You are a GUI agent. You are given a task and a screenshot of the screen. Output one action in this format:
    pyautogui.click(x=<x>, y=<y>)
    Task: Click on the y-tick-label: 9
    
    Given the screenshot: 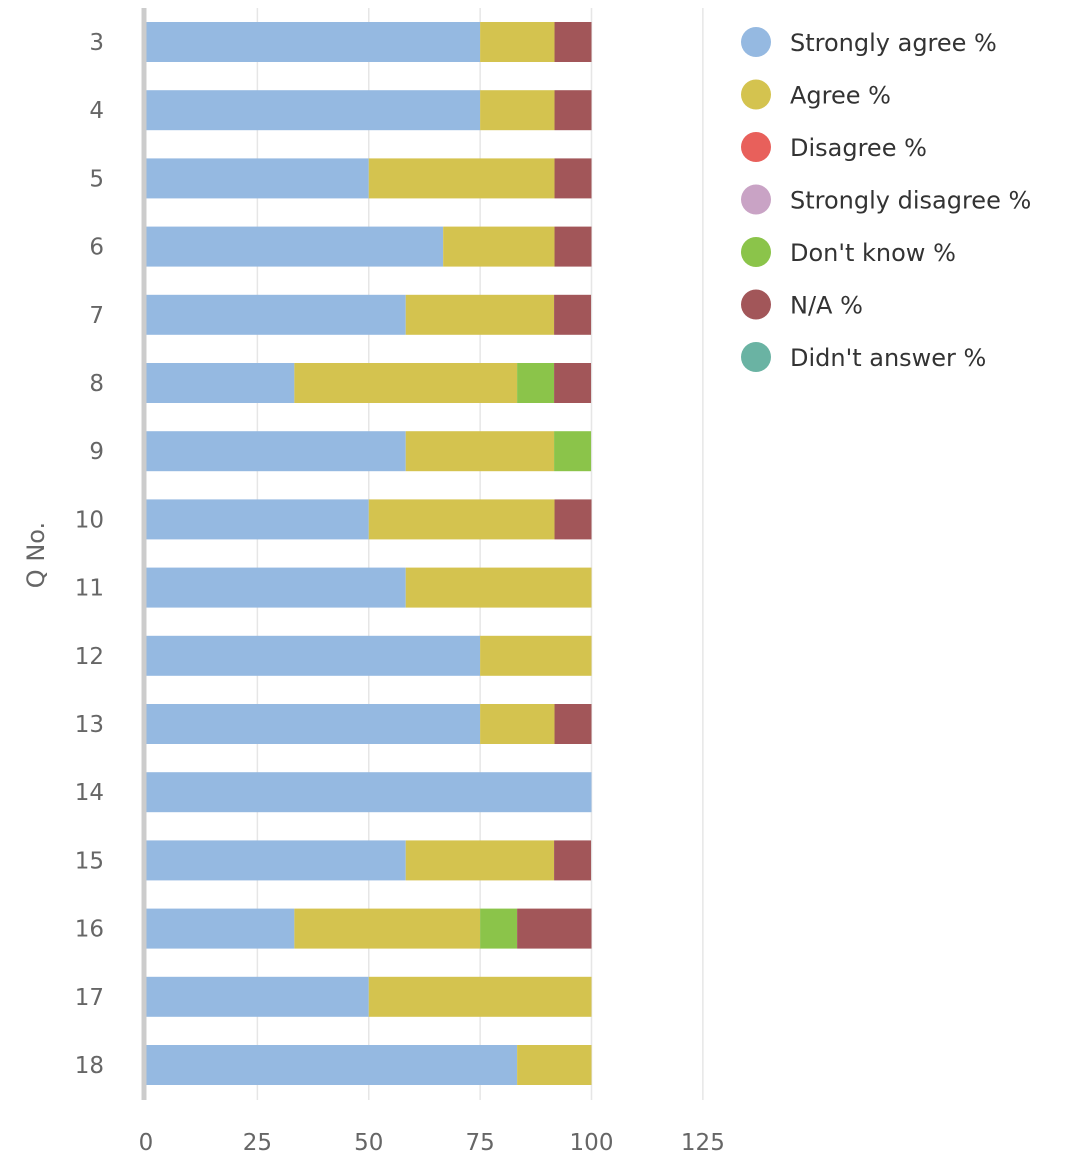 What is the action you would take?
    pyautogui.click(x=96, y=452)
    